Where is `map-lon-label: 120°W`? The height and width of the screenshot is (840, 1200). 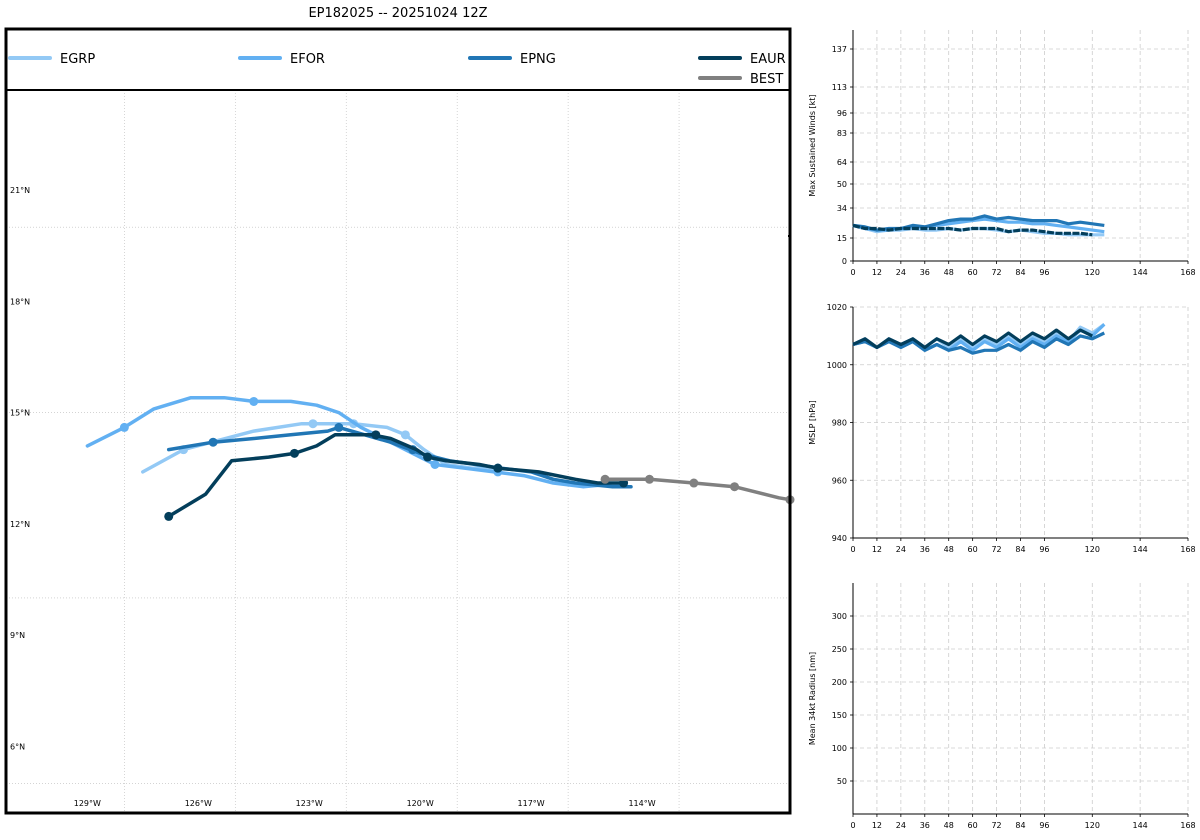 map-lon-label: 120°W is located at coordinates (420, 803).